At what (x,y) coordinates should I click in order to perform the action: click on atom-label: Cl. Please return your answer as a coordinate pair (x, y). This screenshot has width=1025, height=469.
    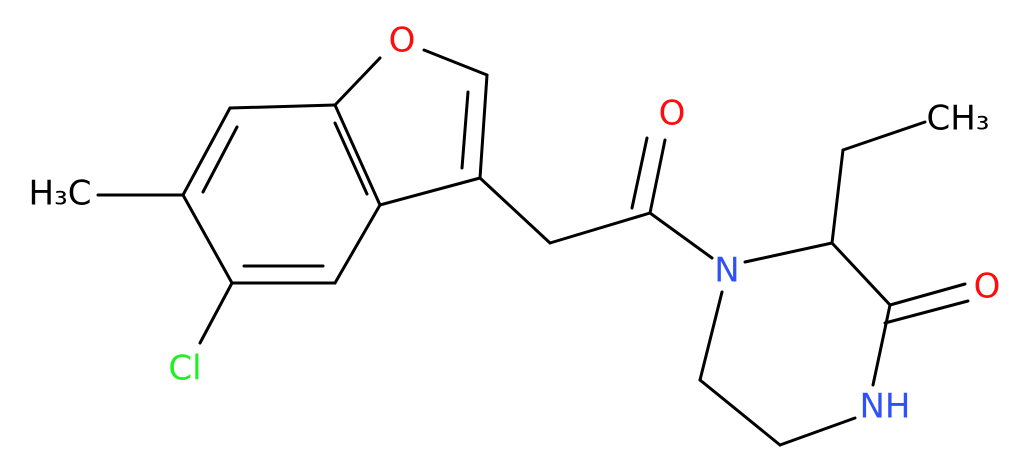
    Looking at the image, I should click on (184, 369).